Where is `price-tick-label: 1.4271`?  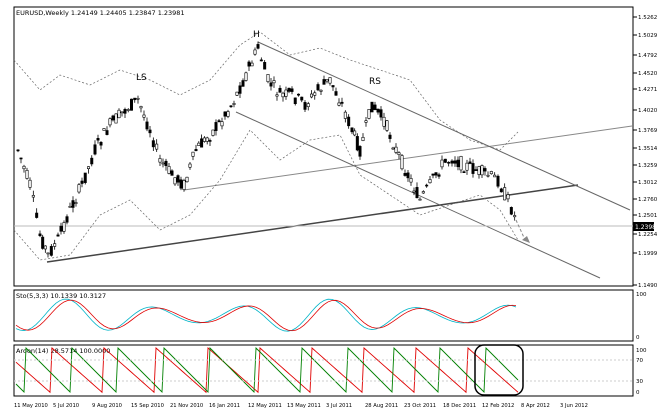
price-tick-label: 1.4271 is located at coordinates (647, 90).